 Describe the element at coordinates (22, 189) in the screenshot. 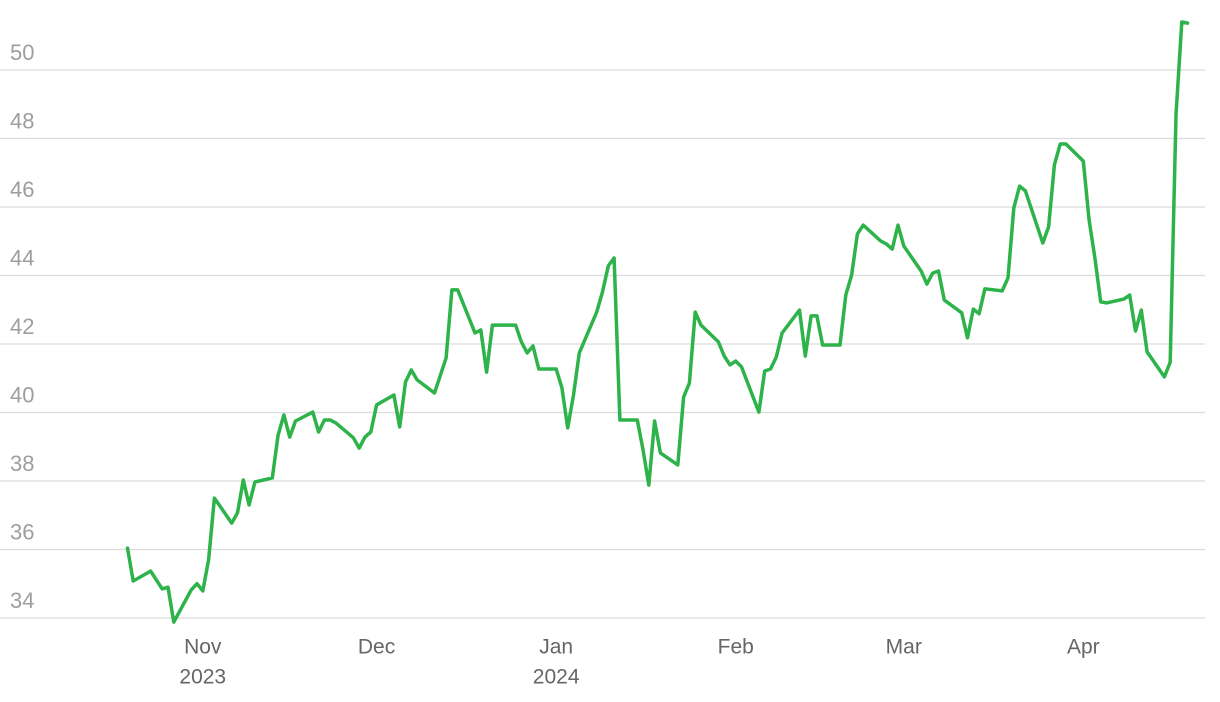

I see `y-tick-label: 46` at that location.